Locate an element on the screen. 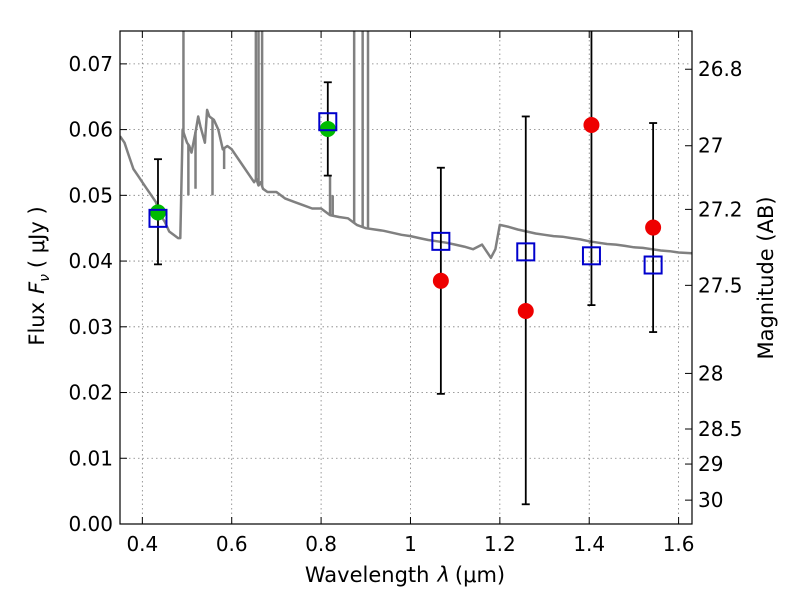 This screenshot has width=800, height=600. y2-tick-label: 28.5 is located at coordinates (720, 429).